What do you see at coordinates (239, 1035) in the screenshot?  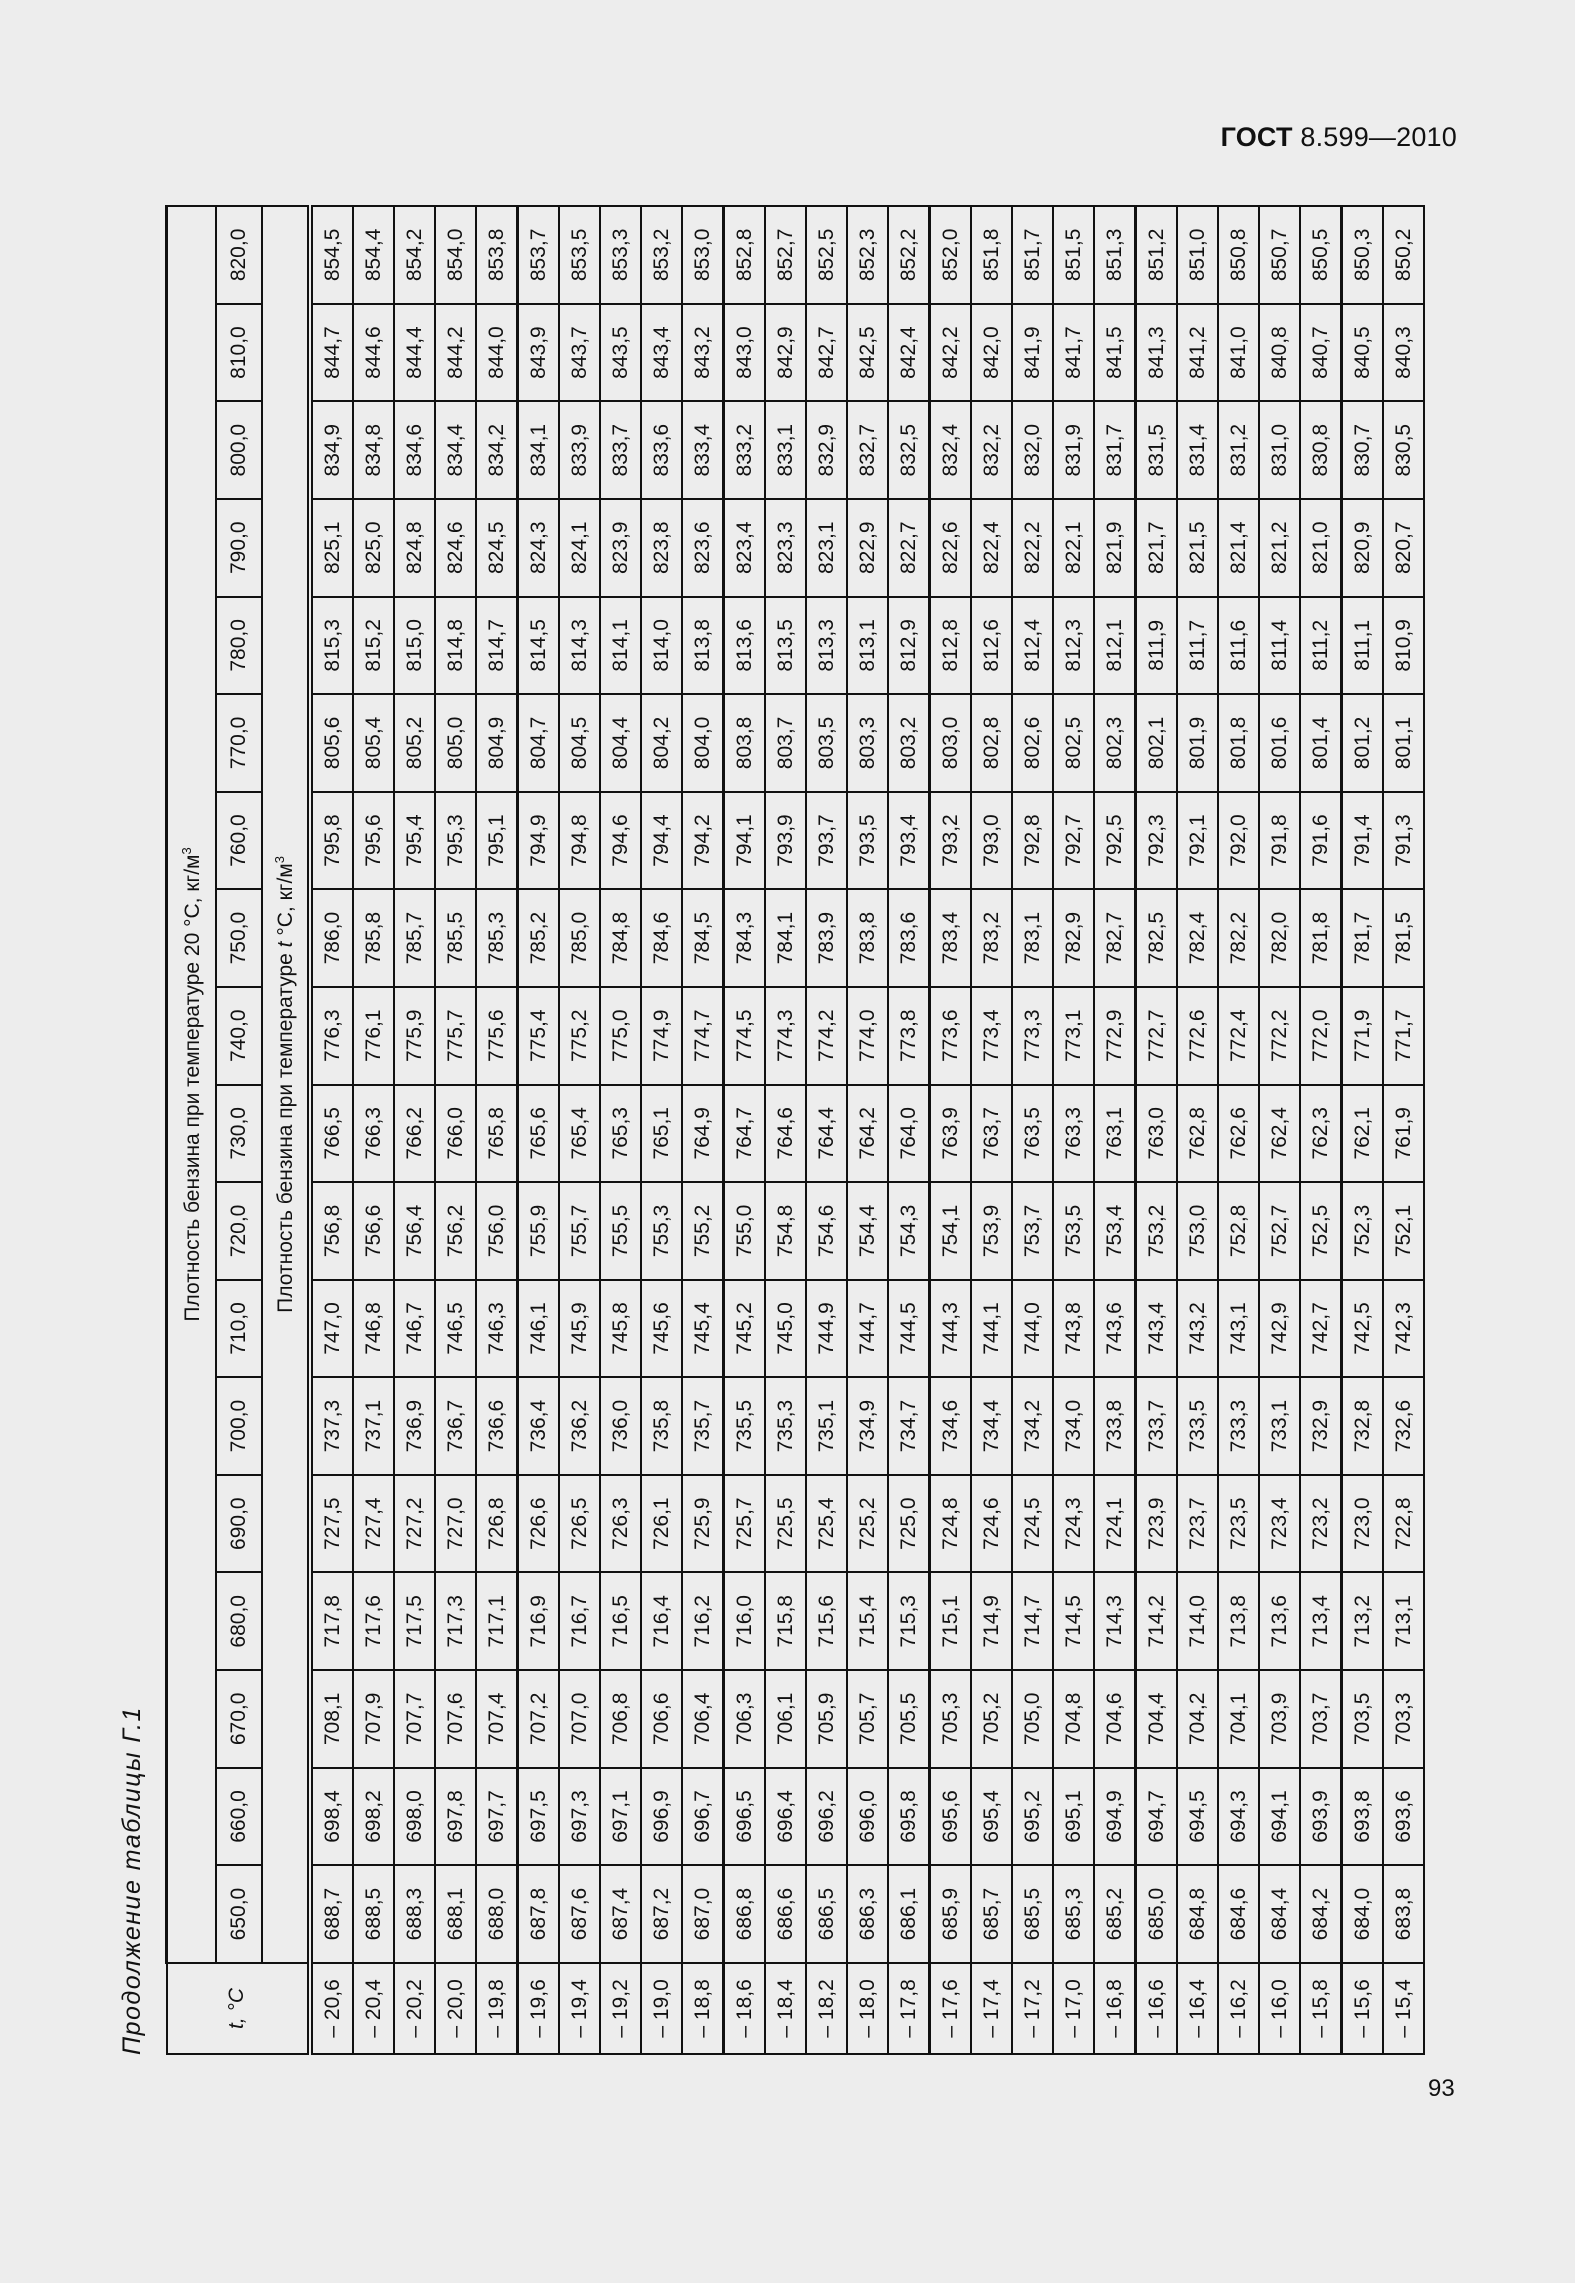 I see `column-header-density: 740,0` at bounding box center [239, 1035].